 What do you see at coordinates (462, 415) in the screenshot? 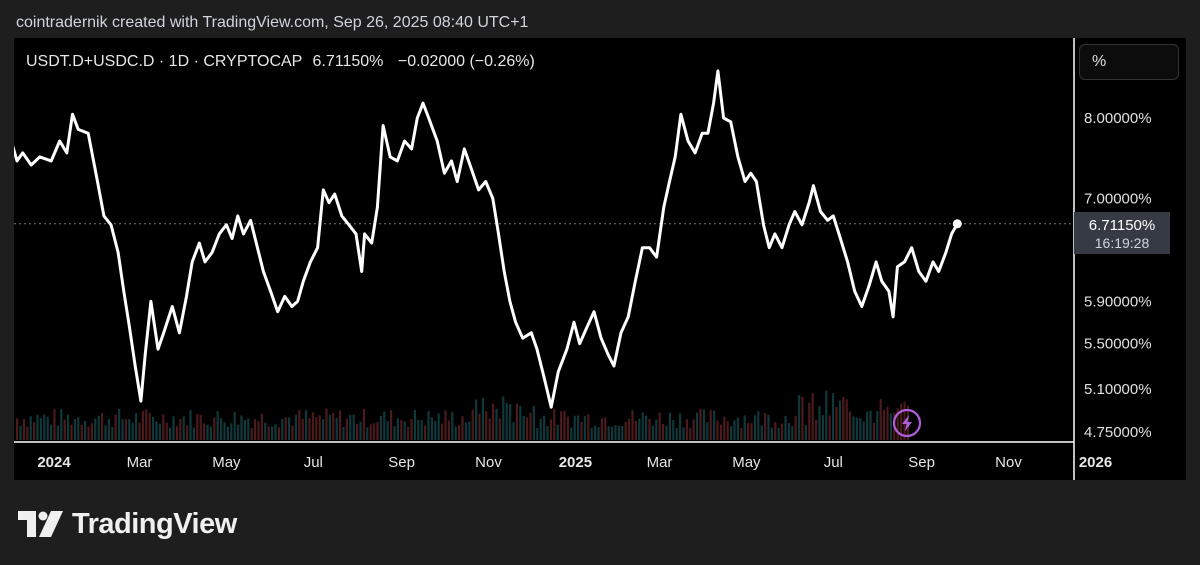
I see `volume-bars` at bounding box center [462, 415].